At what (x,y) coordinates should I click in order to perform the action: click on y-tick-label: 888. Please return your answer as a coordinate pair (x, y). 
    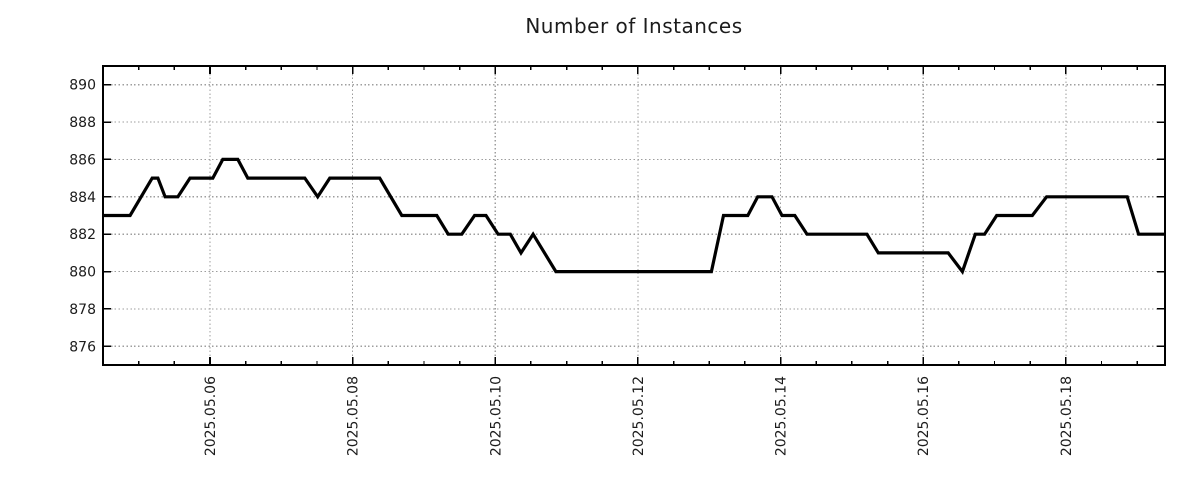
    Looking at the image, I should click on (82, 123).